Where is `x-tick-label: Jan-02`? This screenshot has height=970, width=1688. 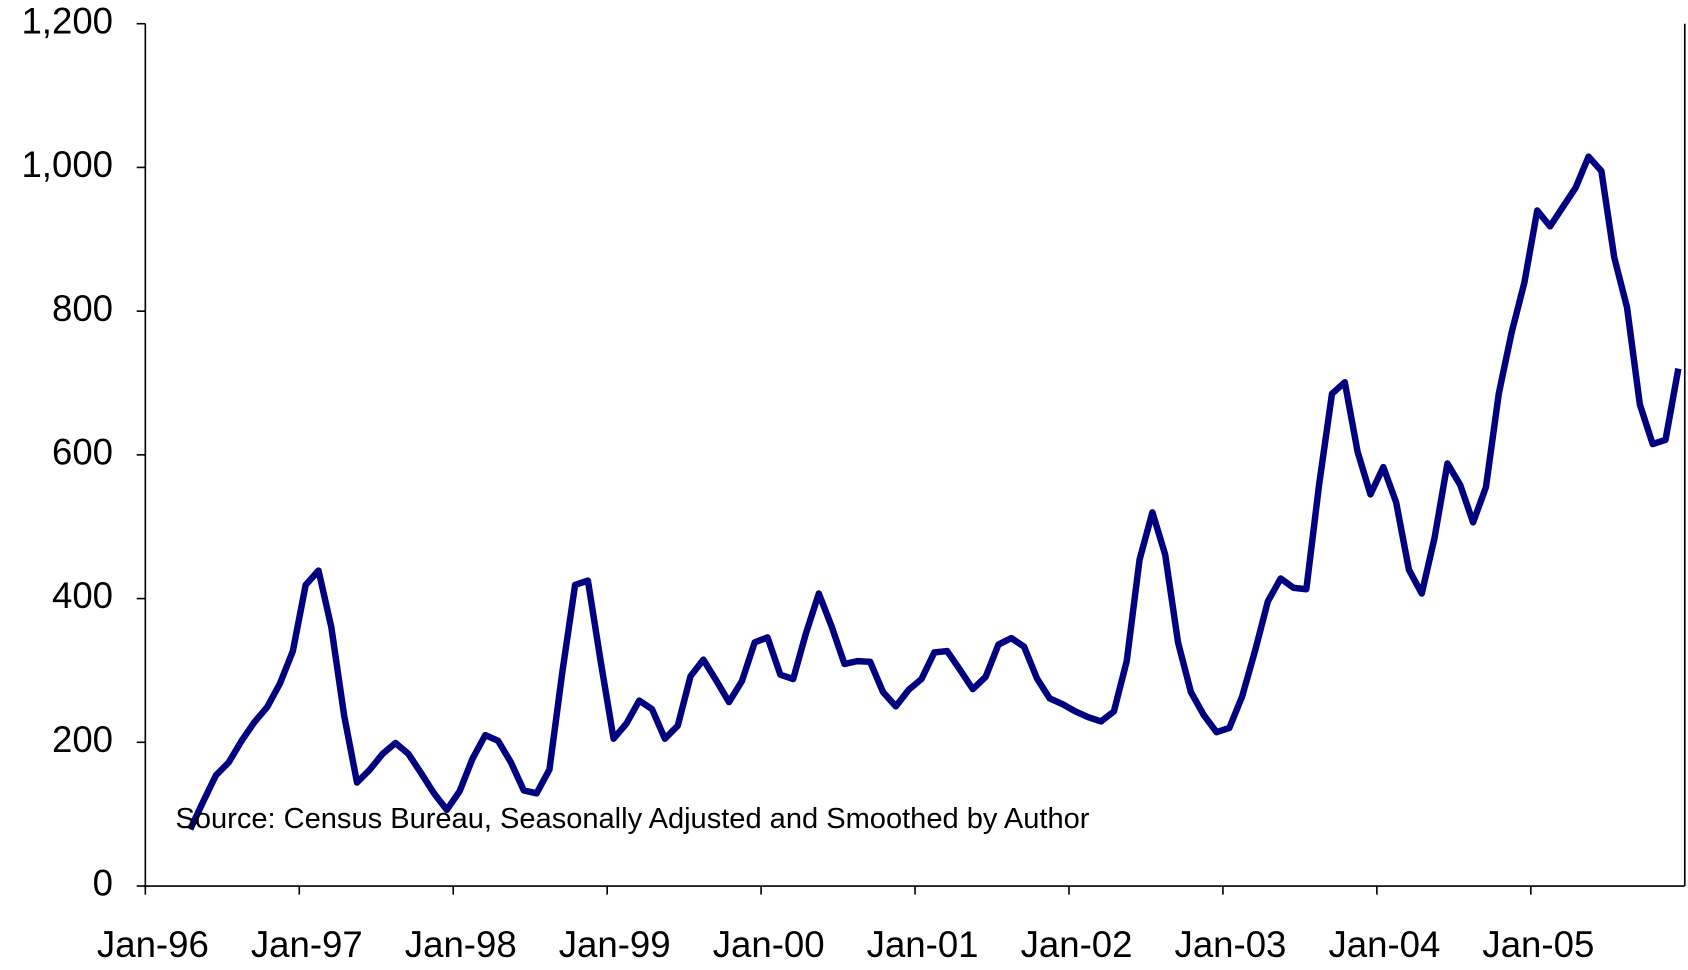
x-tick-label: Jan-02 is located at coordinates (1077, 944).